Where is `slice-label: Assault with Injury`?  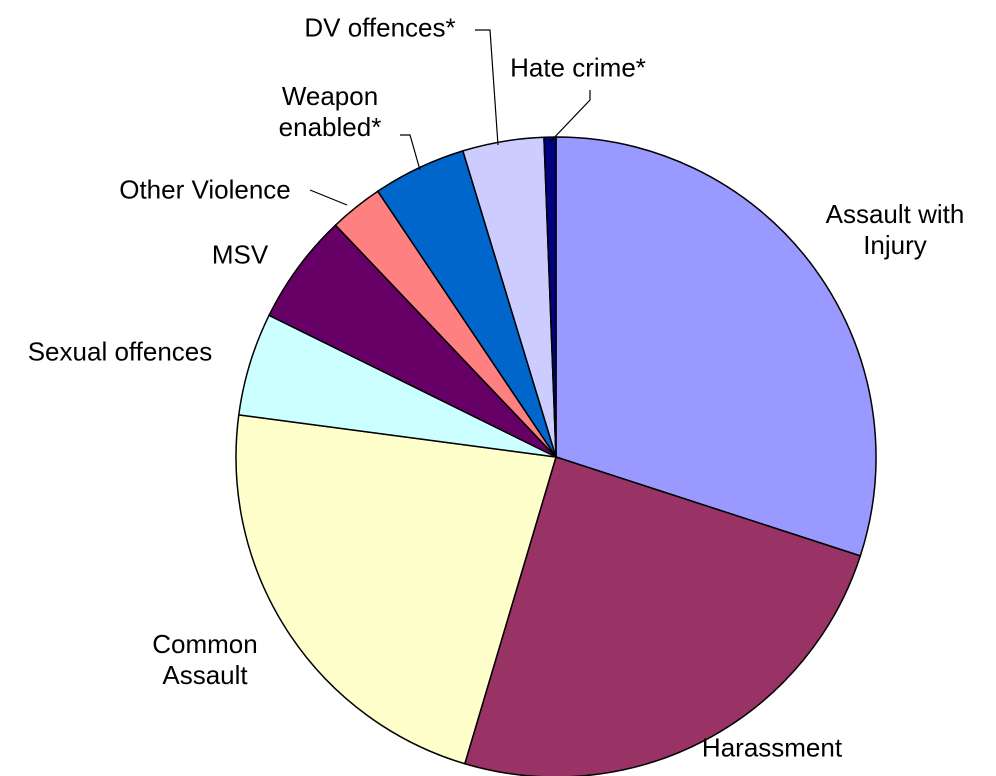 slice-label: Assault with Injury is located at coordinates (895, 229).